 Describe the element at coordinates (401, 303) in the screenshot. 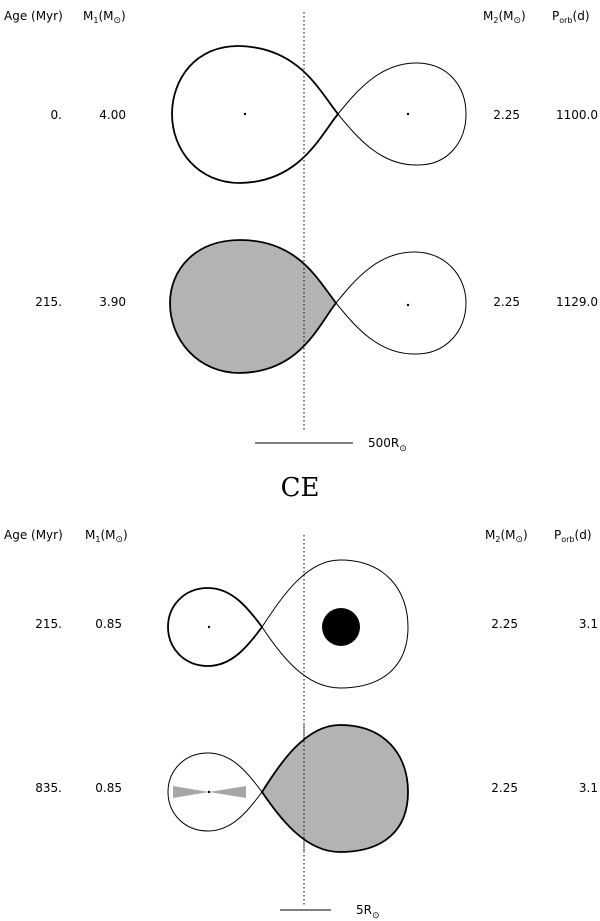

I see `top-row2-secondary-roche-lobe` at that location.